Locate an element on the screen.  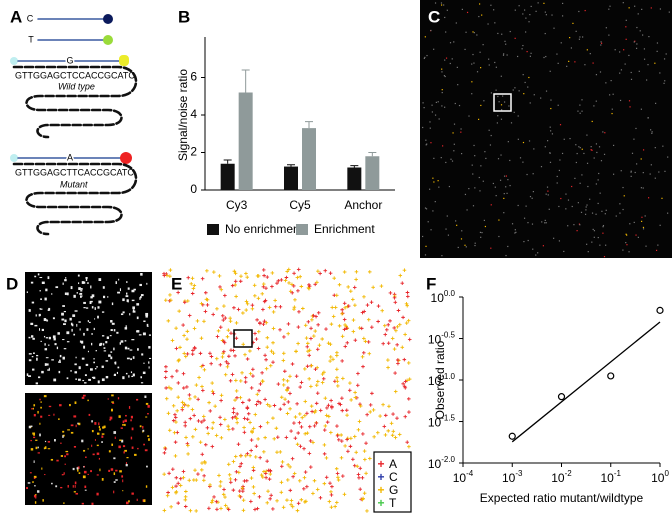
image-d-top is located at coordinates (88, 328).